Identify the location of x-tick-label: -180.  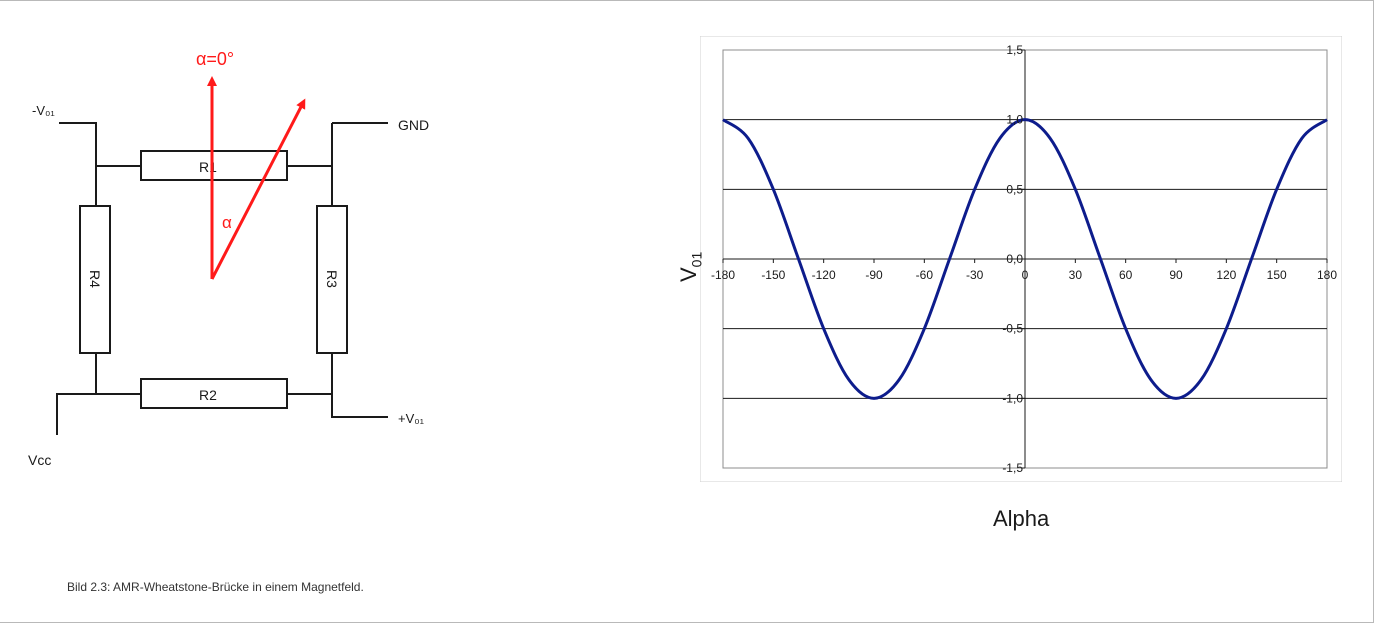
(723, 275).